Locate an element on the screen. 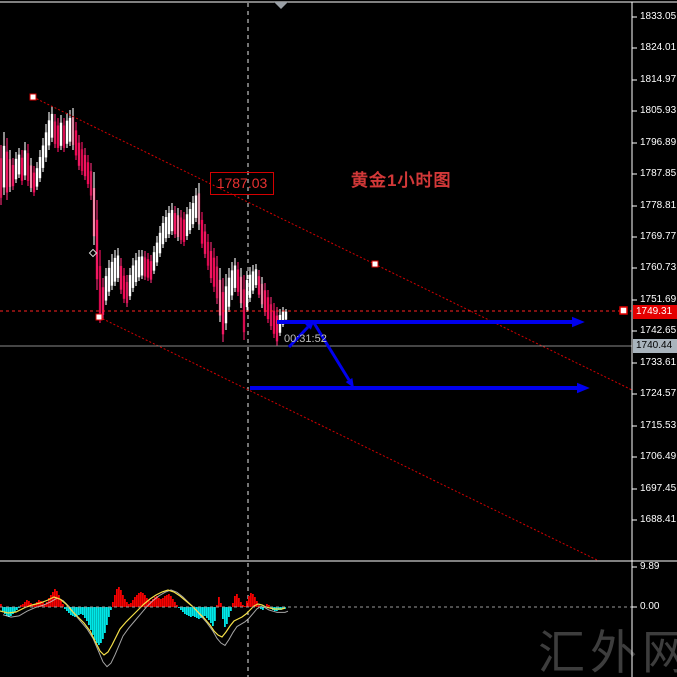 The height and width of the screenshot is (677, 677). axis-tick-label: 1769.77 is located at coordinates (658, 236).